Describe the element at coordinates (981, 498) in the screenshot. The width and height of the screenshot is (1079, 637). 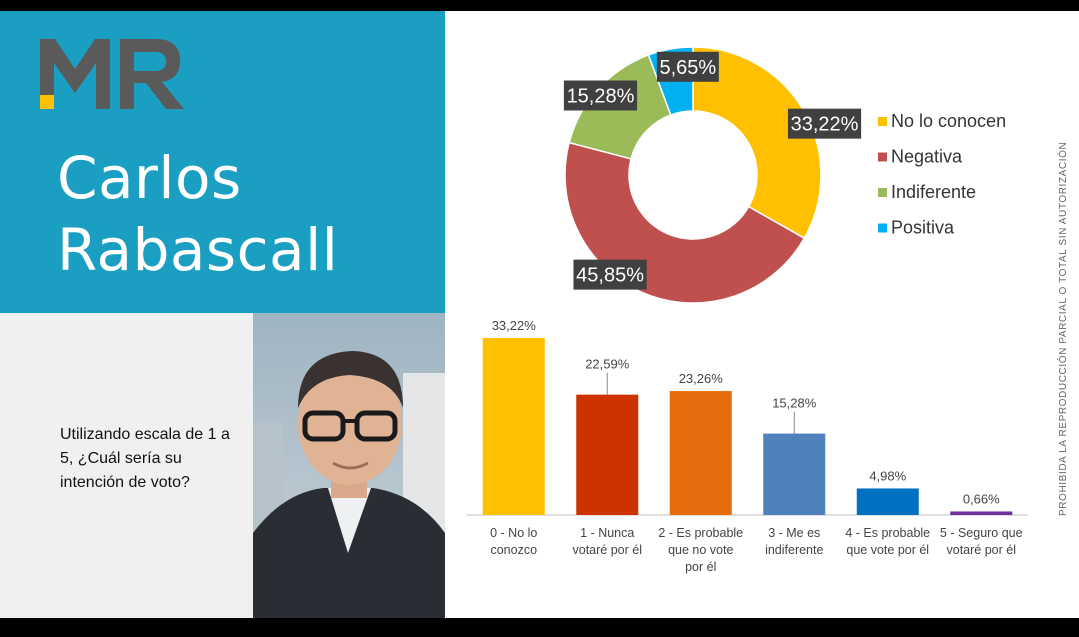
I see `bar-value-label: 0,66%` at that location.